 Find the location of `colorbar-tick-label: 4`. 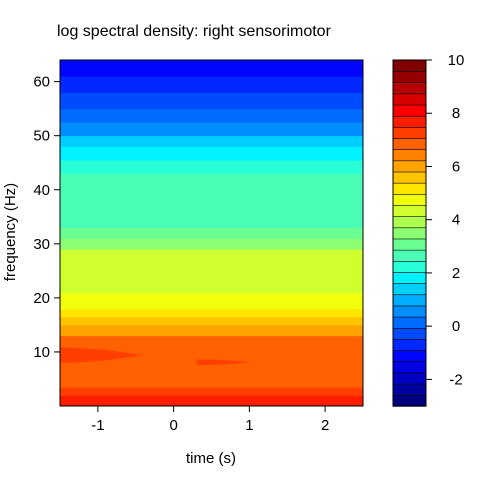

colorbar-tick-label: 4 is located at coordinates (456, 220).